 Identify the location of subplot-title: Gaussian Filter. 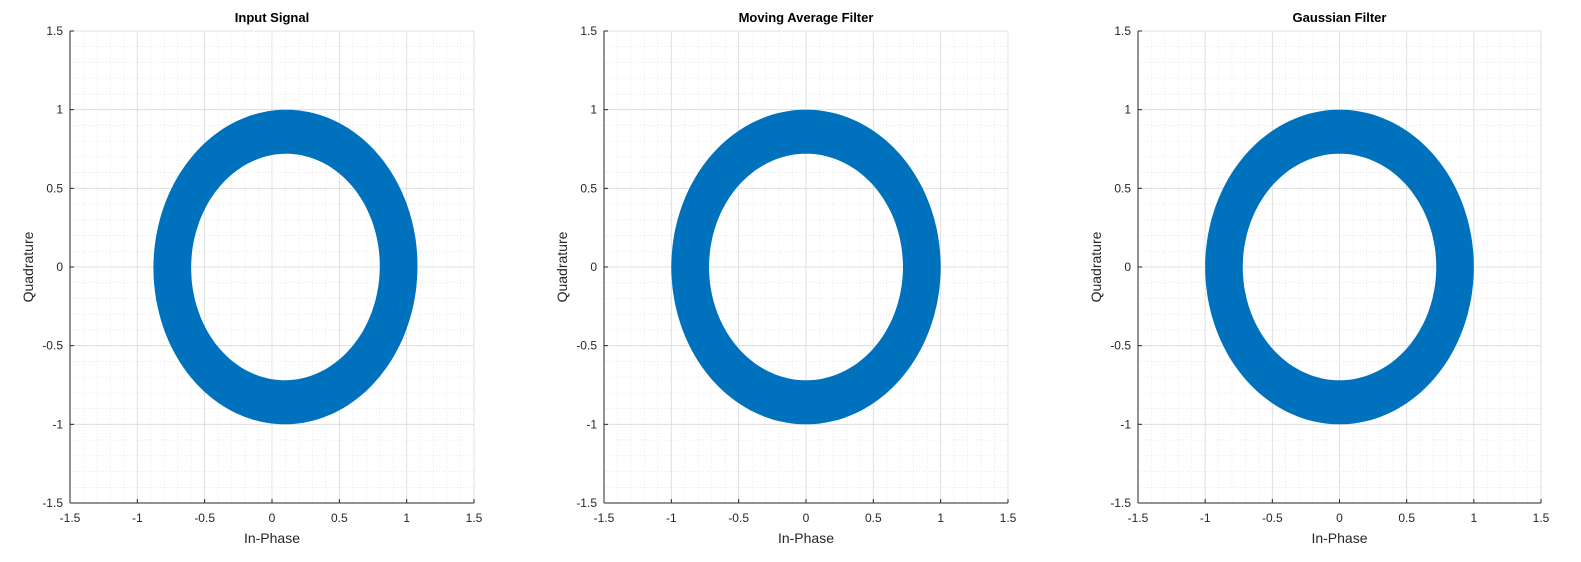
(1340, 17).